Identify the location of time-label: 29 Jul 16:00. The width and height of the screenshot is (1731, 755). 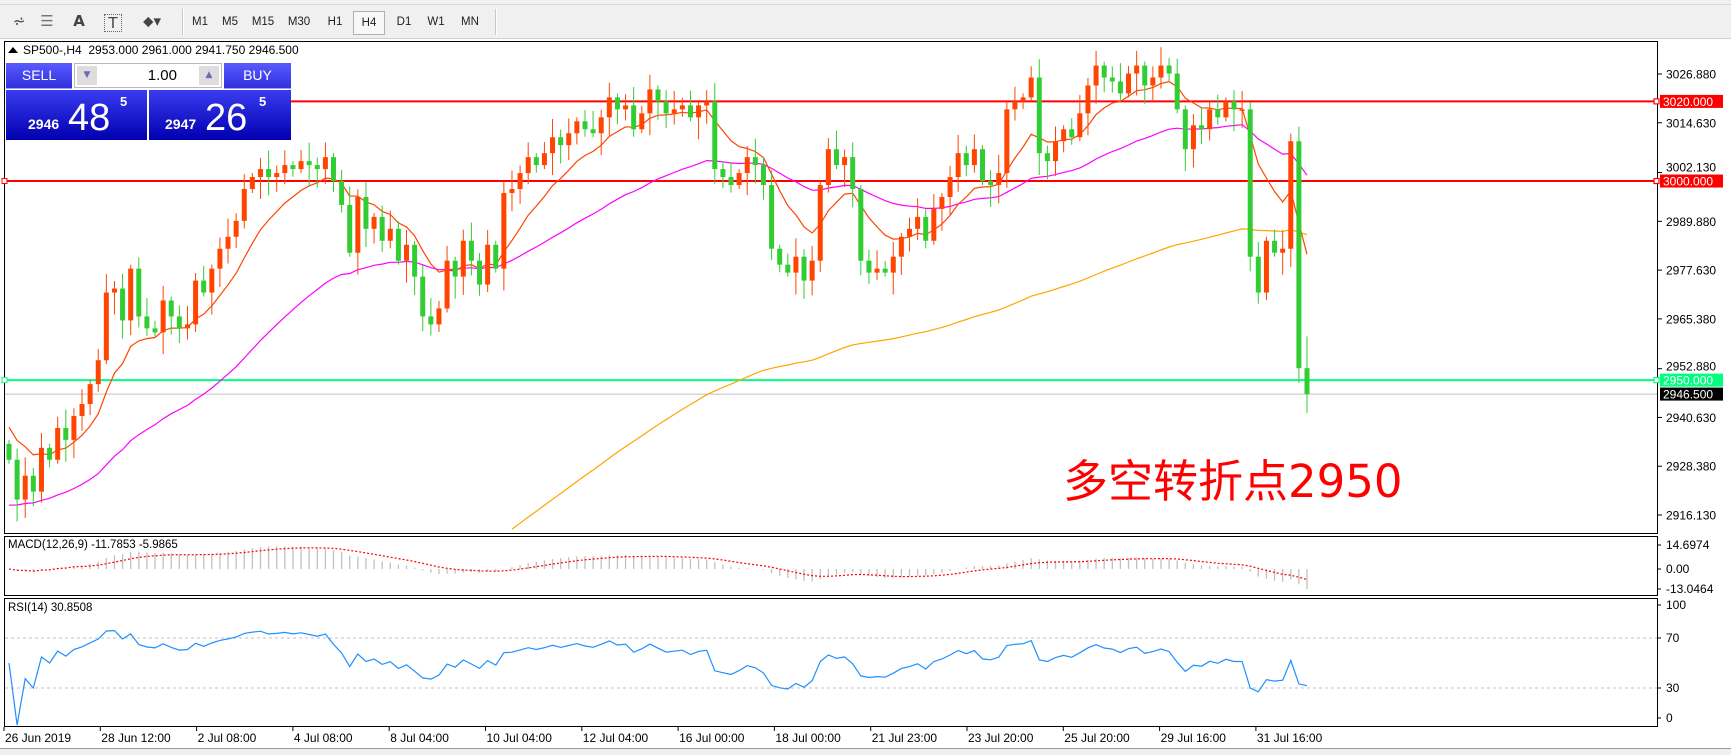
(1194, 738).